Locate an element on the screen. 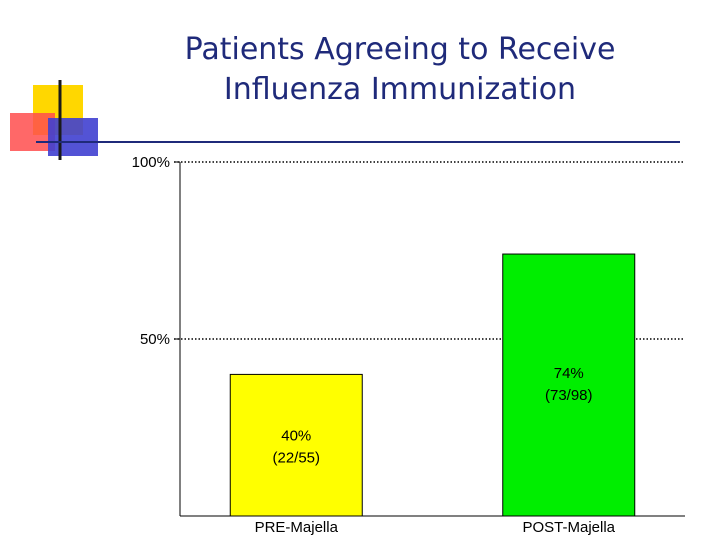 The image size is (720, 540). data-label-0-0: 40% is located at coordinates (296, 435).